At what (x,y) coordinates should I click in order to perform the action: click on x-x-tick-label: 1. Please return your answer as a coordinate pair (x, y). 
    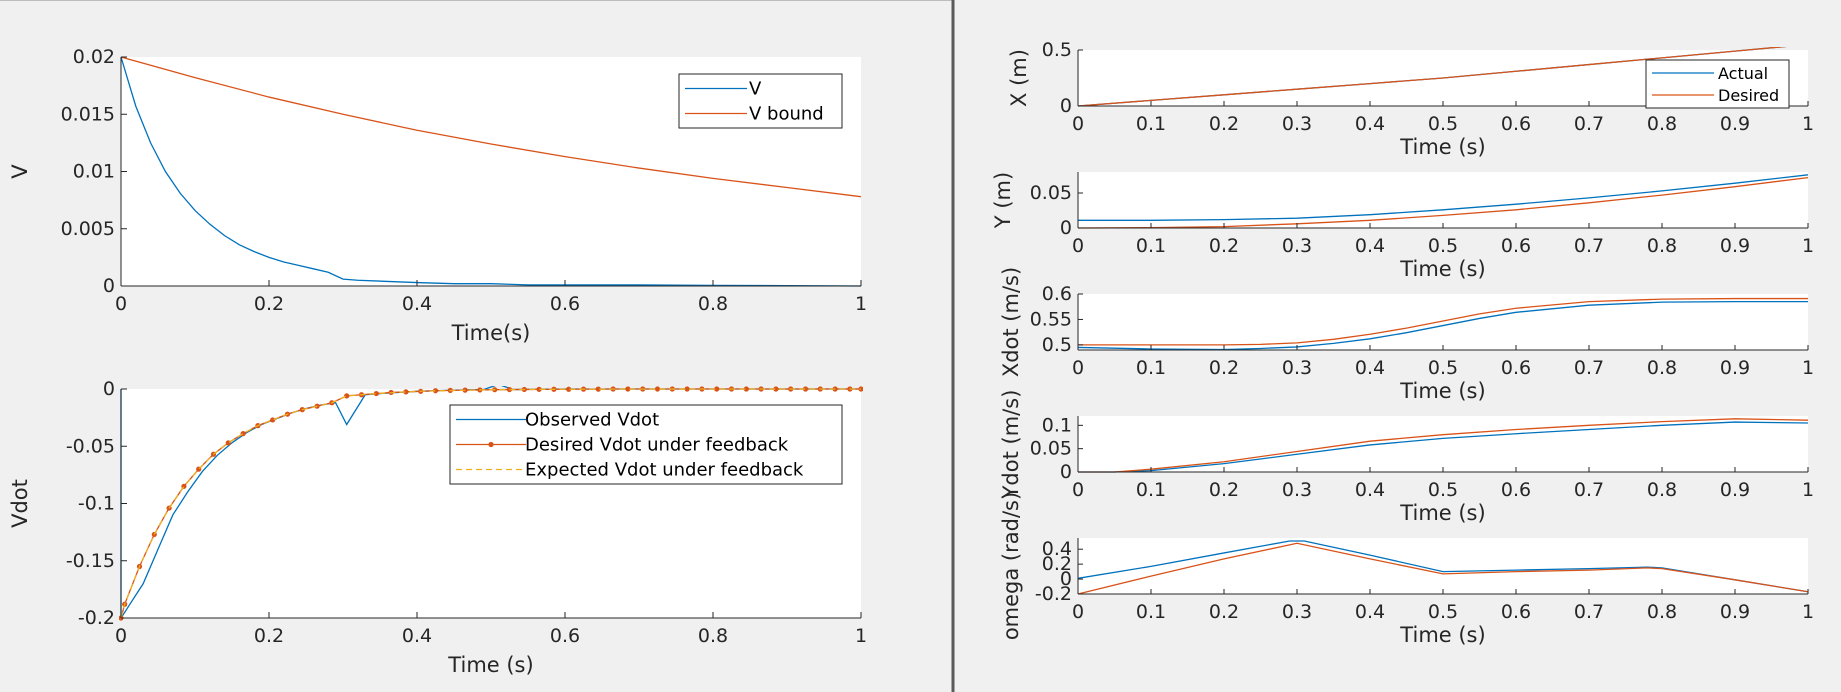
    Looking at the image, I should click on (1808, 124).